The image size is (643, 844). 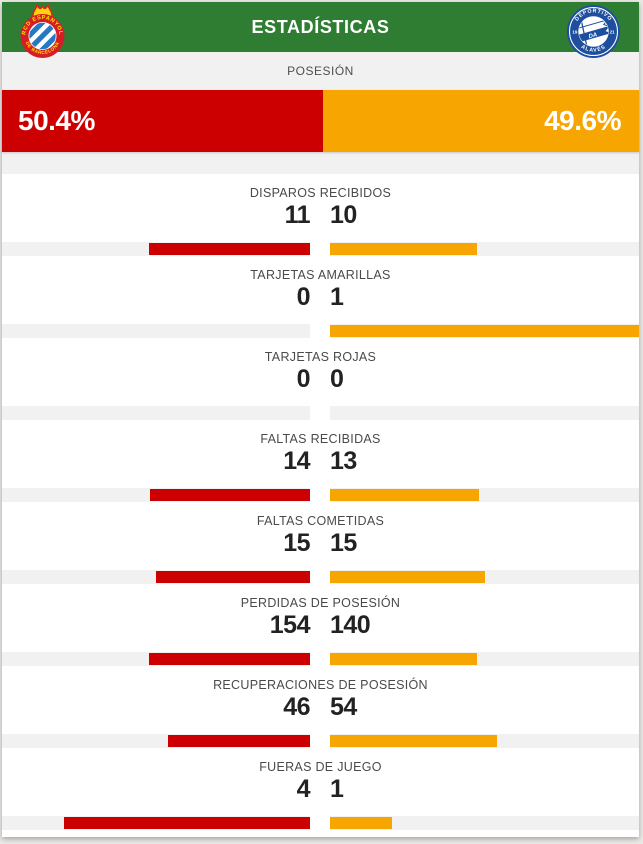 I want to click on stat-label: FALTAS COMETIDAS, so click(x=320, y=521).